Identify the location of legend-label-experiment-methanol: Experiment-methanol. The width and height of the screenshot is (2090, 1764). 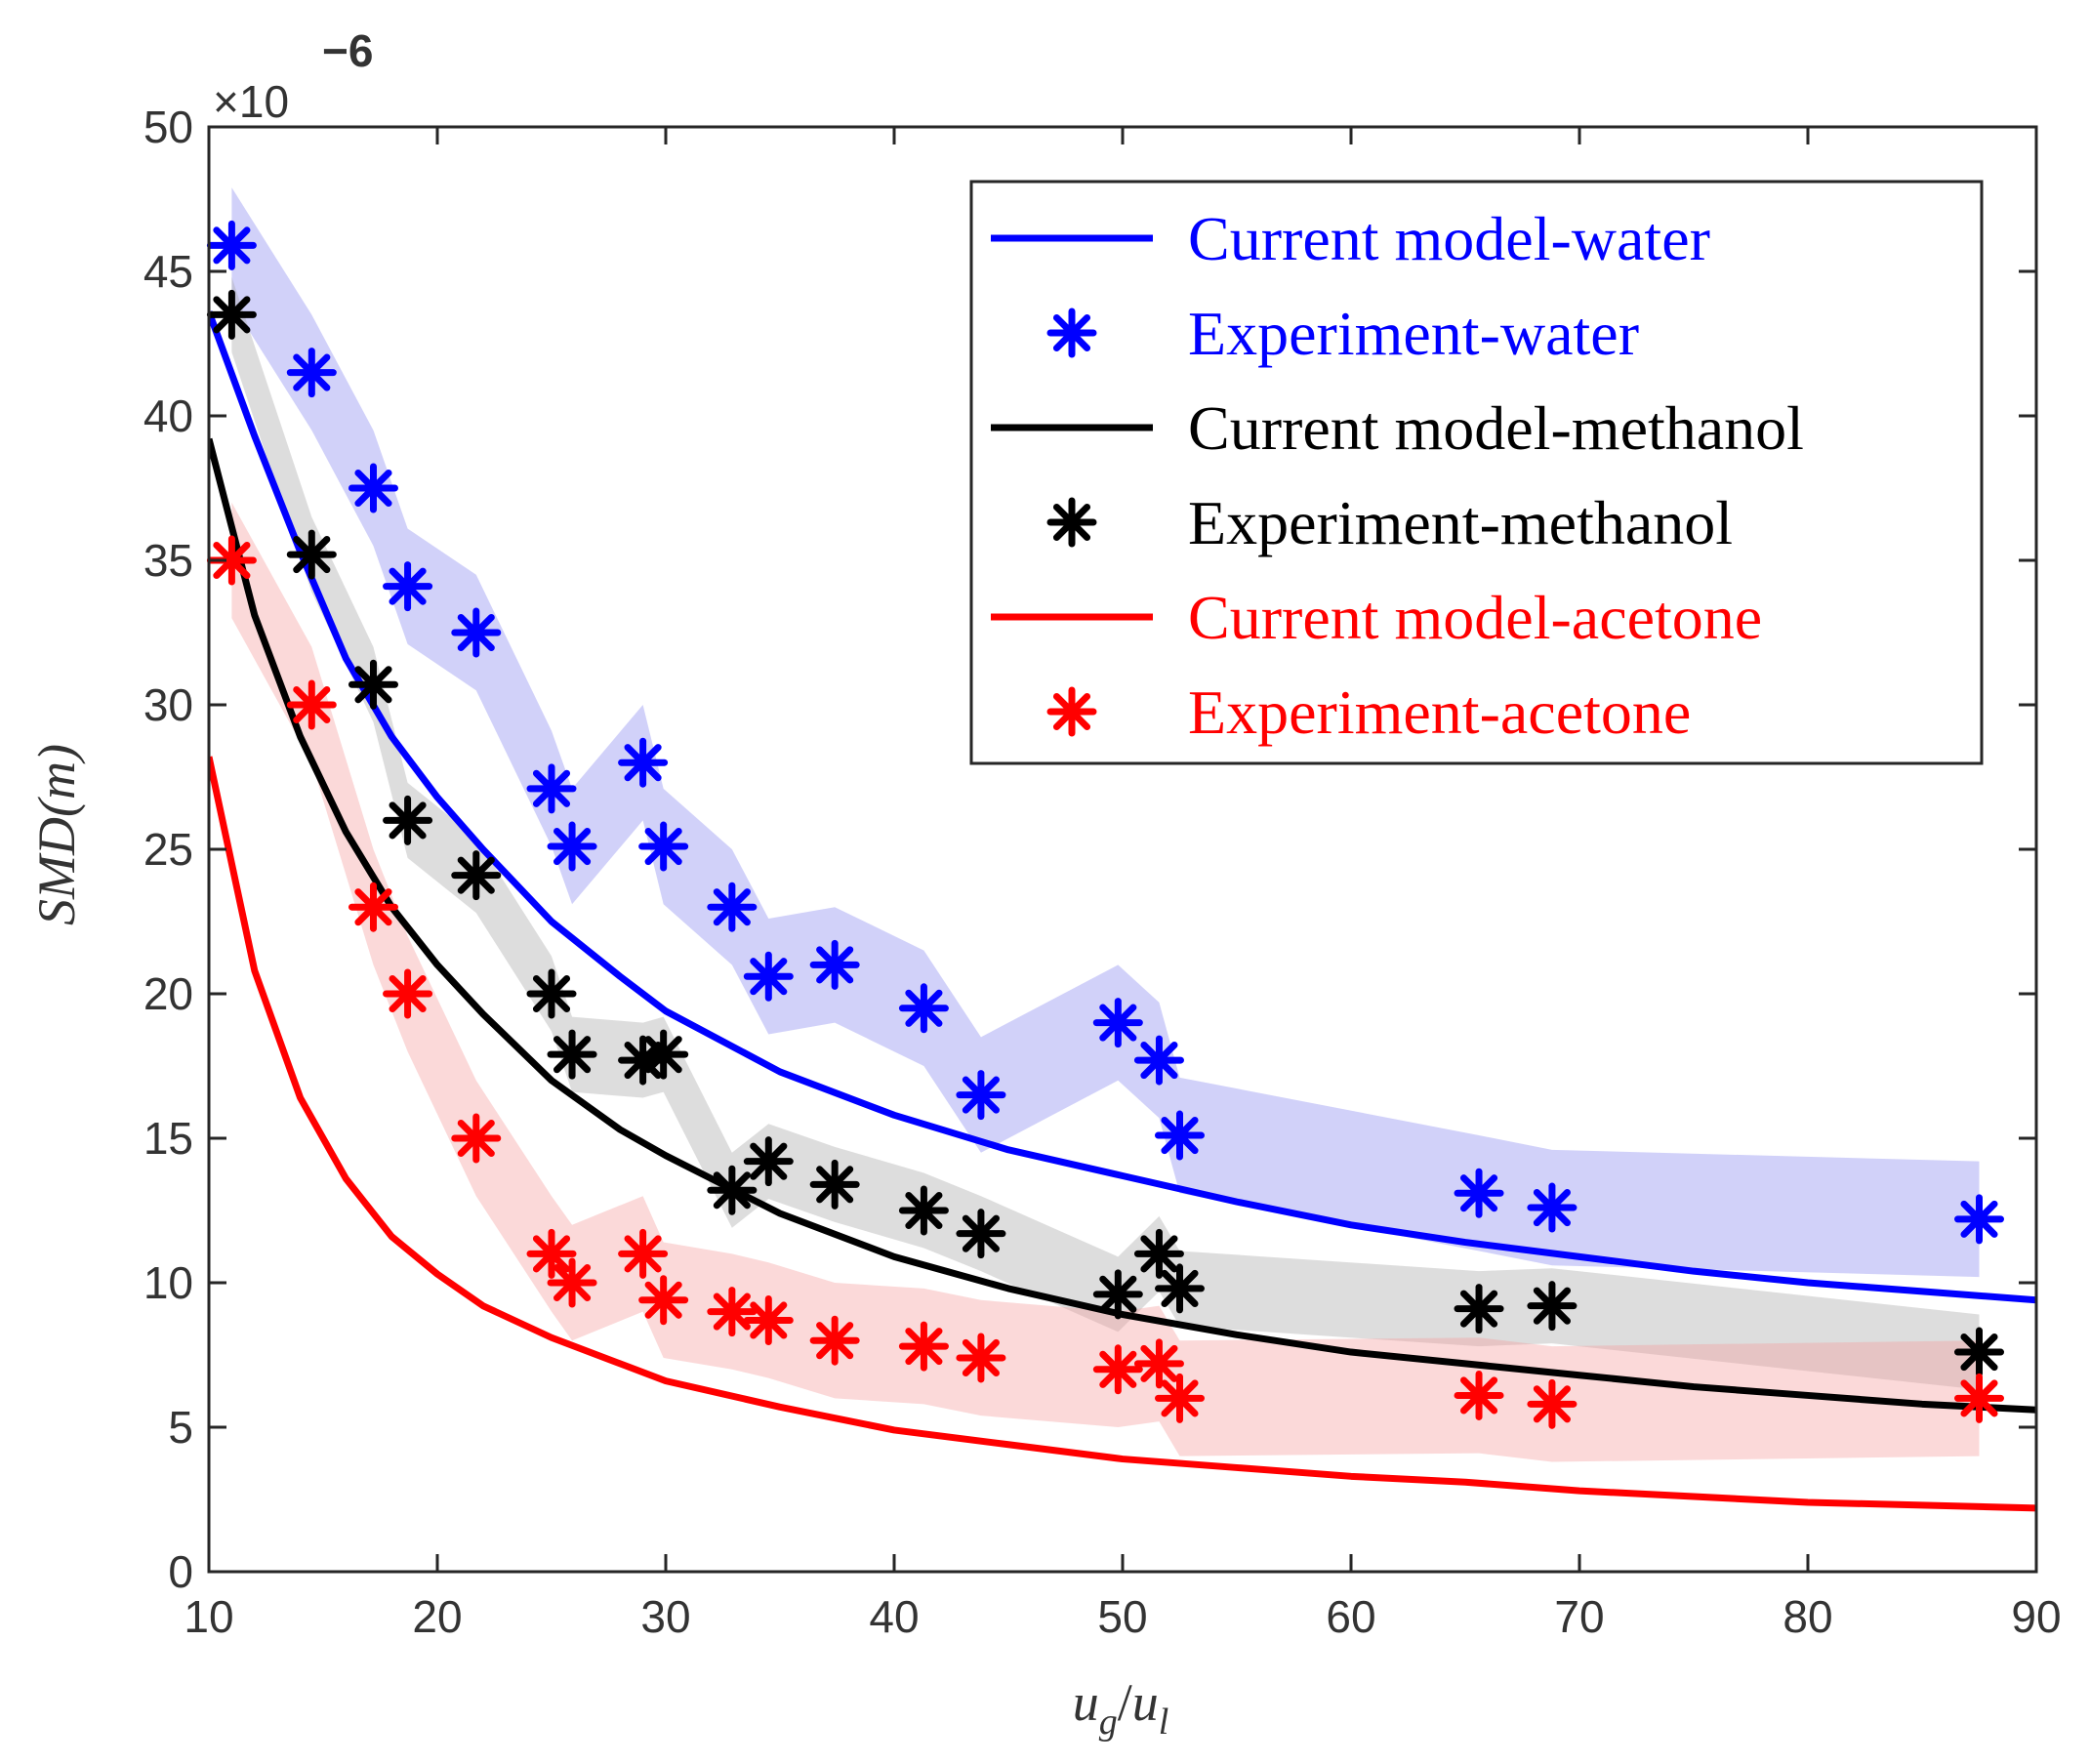
(1460, 522).